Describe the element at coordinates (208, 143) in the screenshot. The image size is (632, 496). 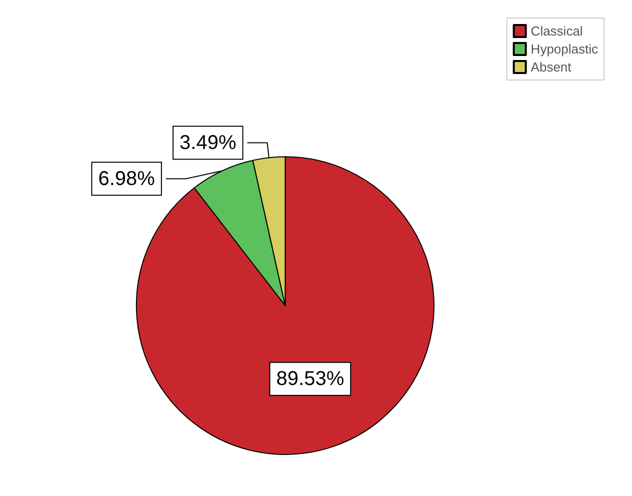
I see `data-label: 3.49%` at that location.